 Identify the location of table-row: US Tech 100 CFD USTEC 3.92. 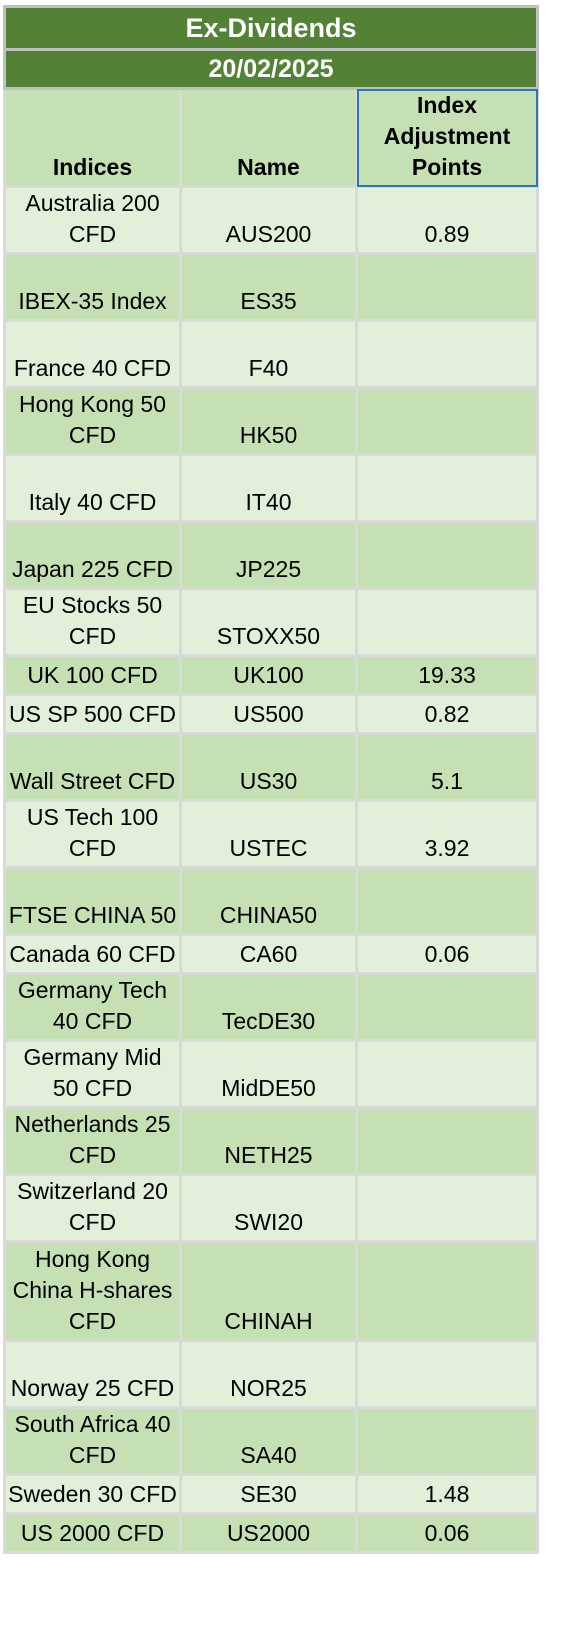
(271, 834).